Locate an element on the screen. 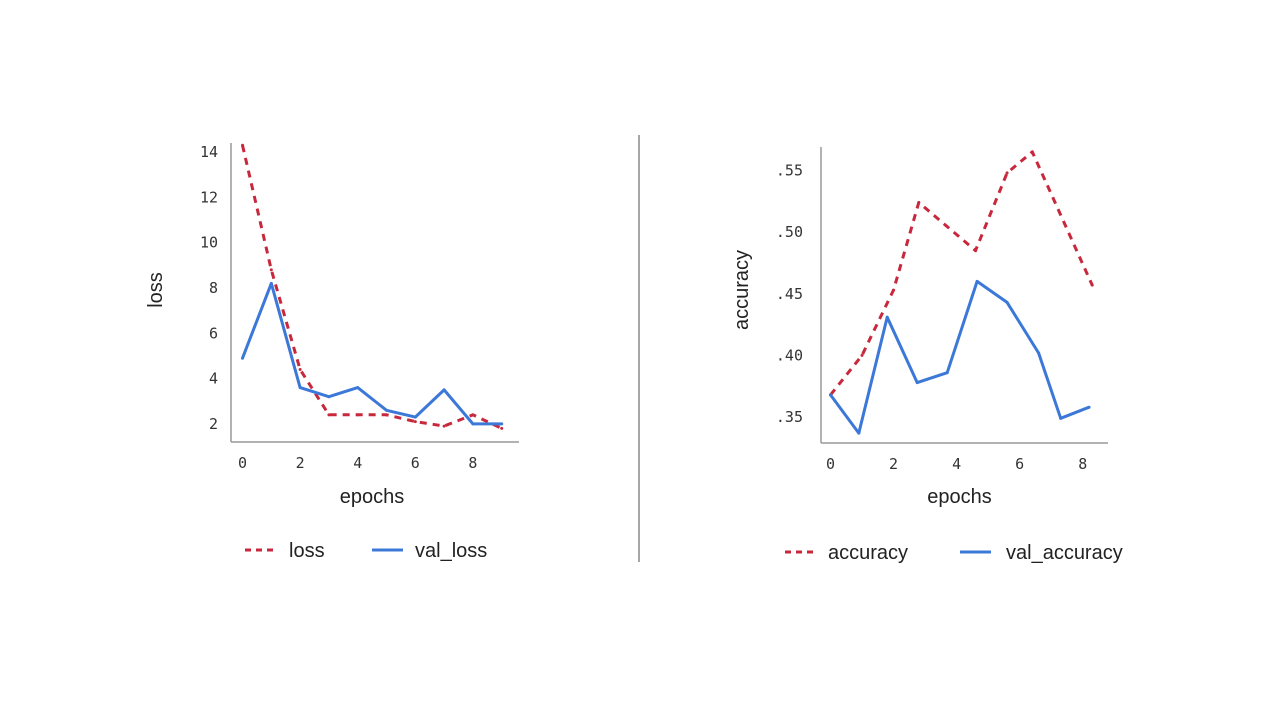 The height and width of the screenshot is (720, 1280). y-tick-label: .50 is located at coordinates (789, 232).